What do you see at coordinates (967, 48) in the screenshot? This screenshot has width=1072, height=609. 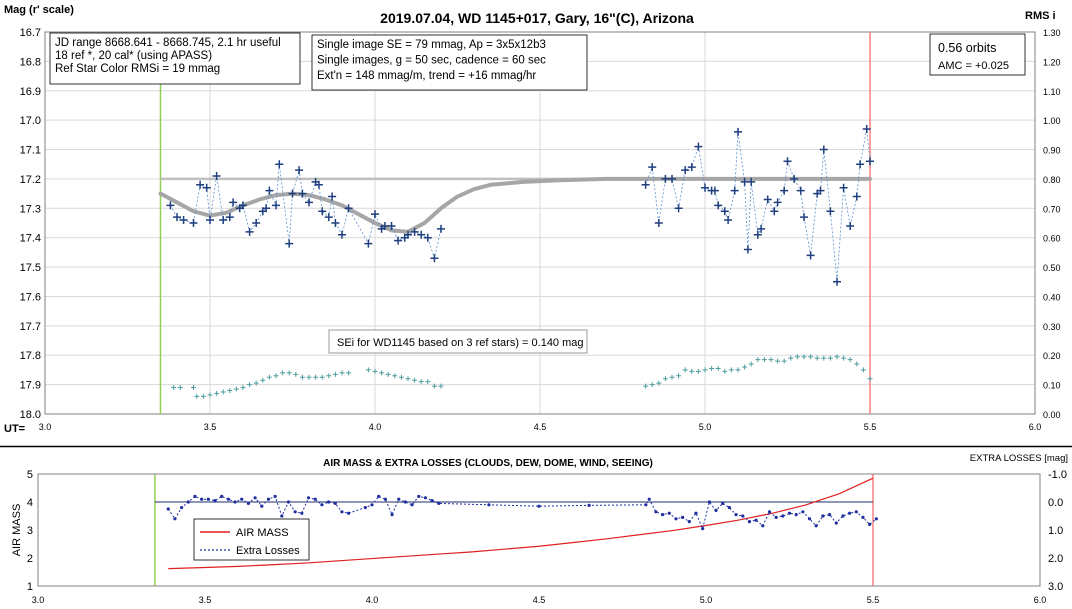 I see `orbits-annotation-line: 0.56 orbits` at bounding box center [967, 48].